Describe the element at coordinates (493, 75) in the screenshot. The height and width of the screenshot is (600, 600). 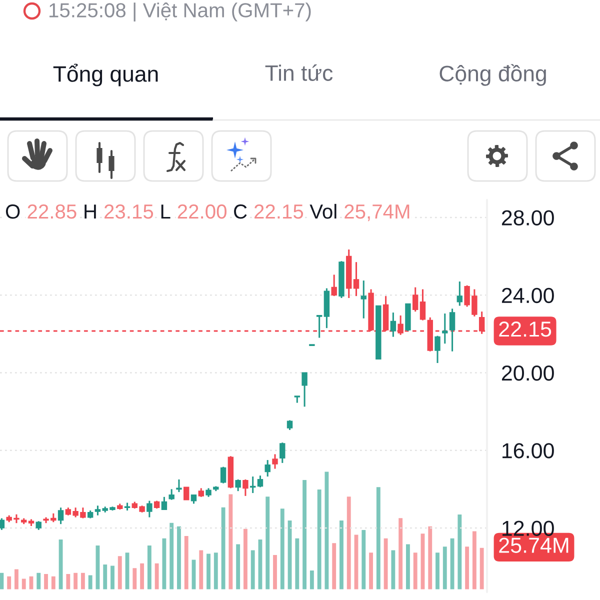
I see `text: Cộng đồng` at that location.